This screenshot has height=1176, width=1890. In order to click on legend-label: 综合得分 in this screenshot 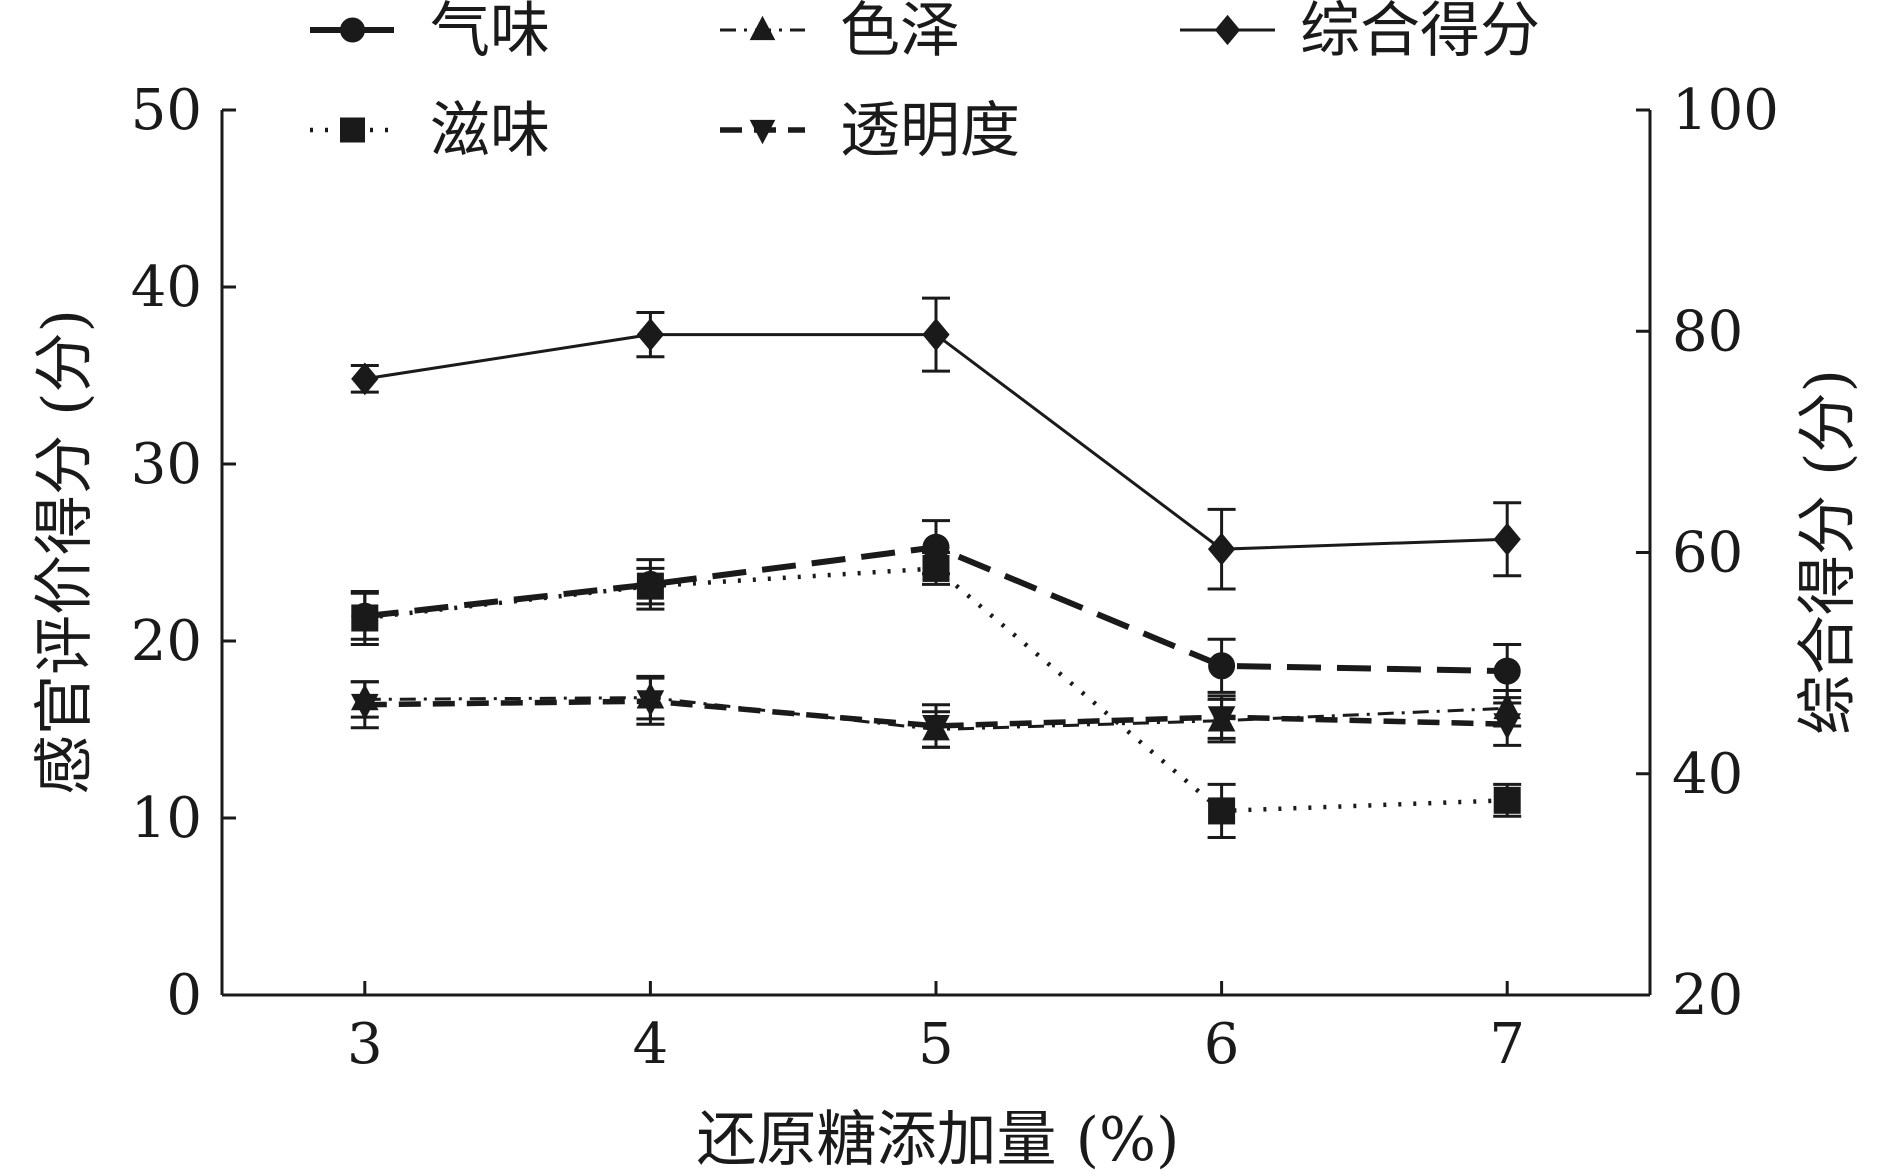, I will do `click(1420, 33)`.